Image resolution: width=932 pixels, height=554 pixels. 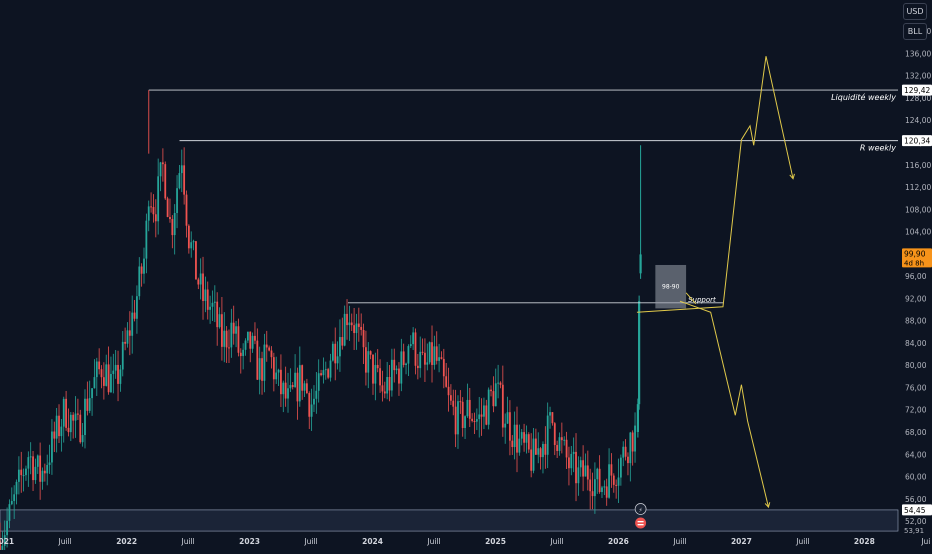 I want to click on y-tick-label: 68,00, so click(x=916, y=432).